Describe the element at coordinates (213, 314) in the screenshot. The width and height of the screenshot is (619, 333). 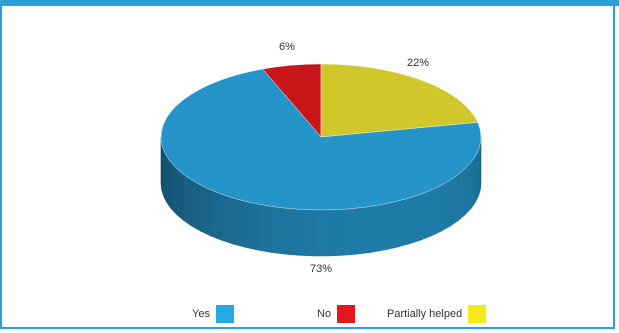
I see `legend-item-yes: Yes` at that location.